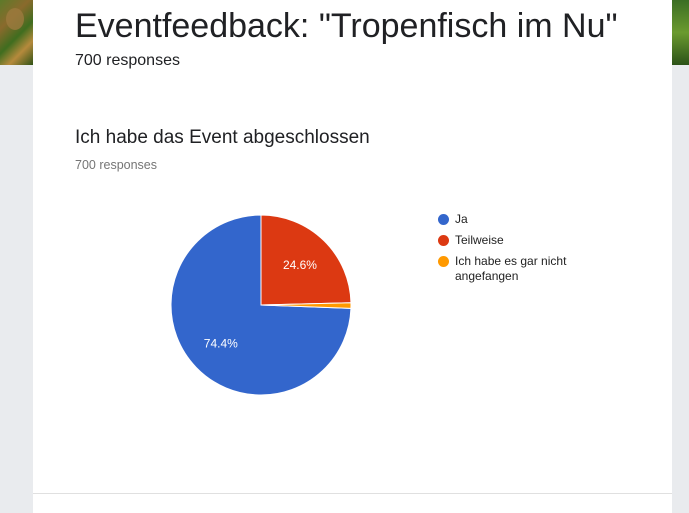 The width and height of the screenshot is (689, 513). Describe the element at coordinates (352, 493) in the screenshot. I see `card-divider` at that location.